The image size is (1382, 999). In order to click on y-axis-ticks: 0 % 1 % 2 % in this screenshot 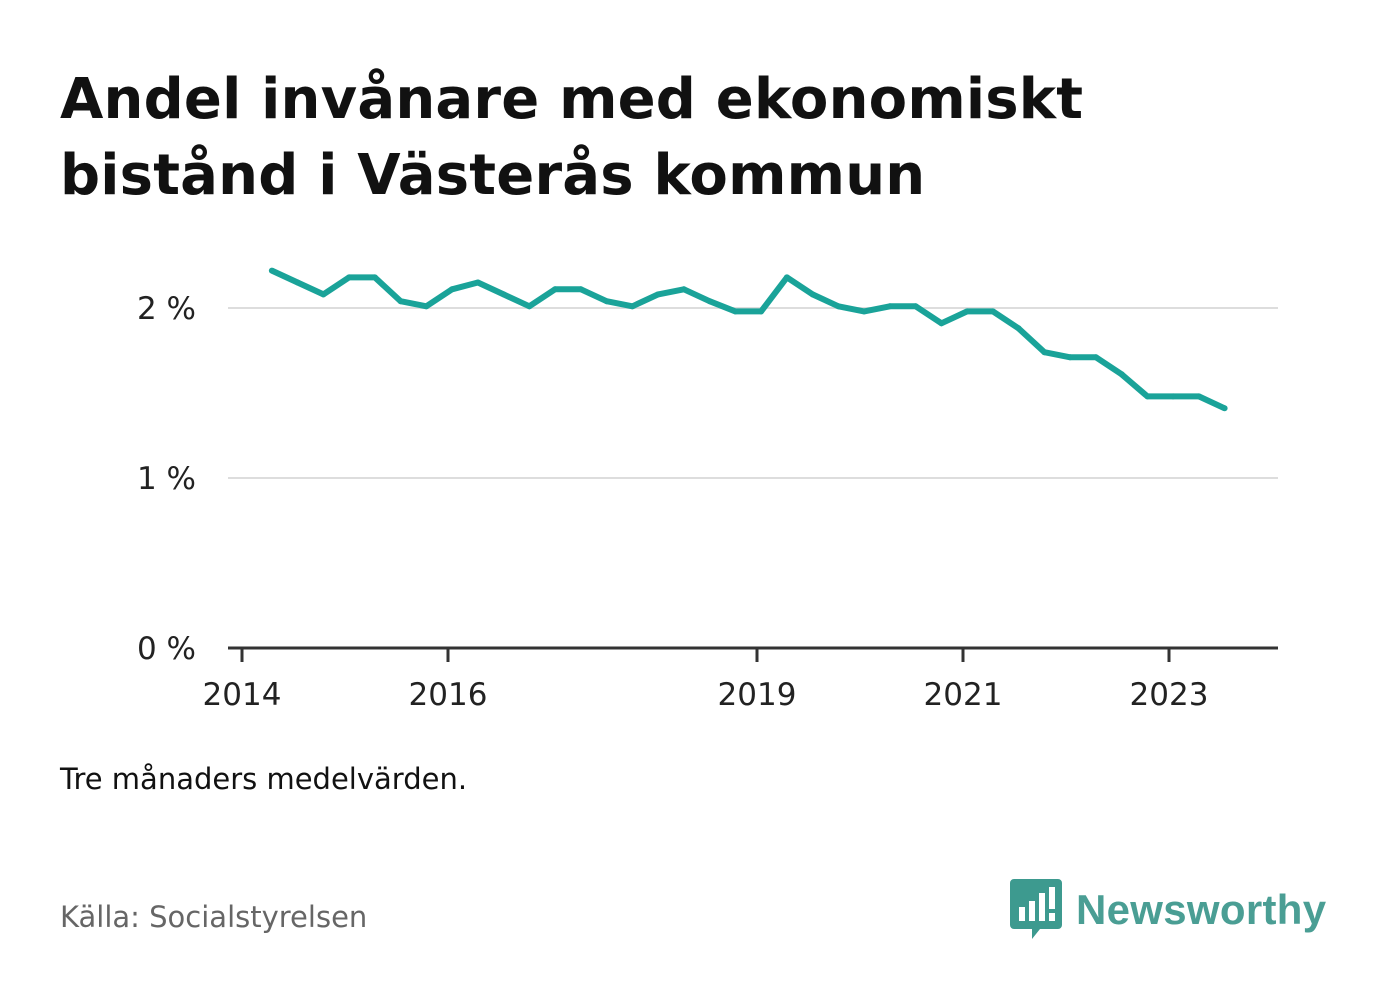, I will do `click(166, 479)`.